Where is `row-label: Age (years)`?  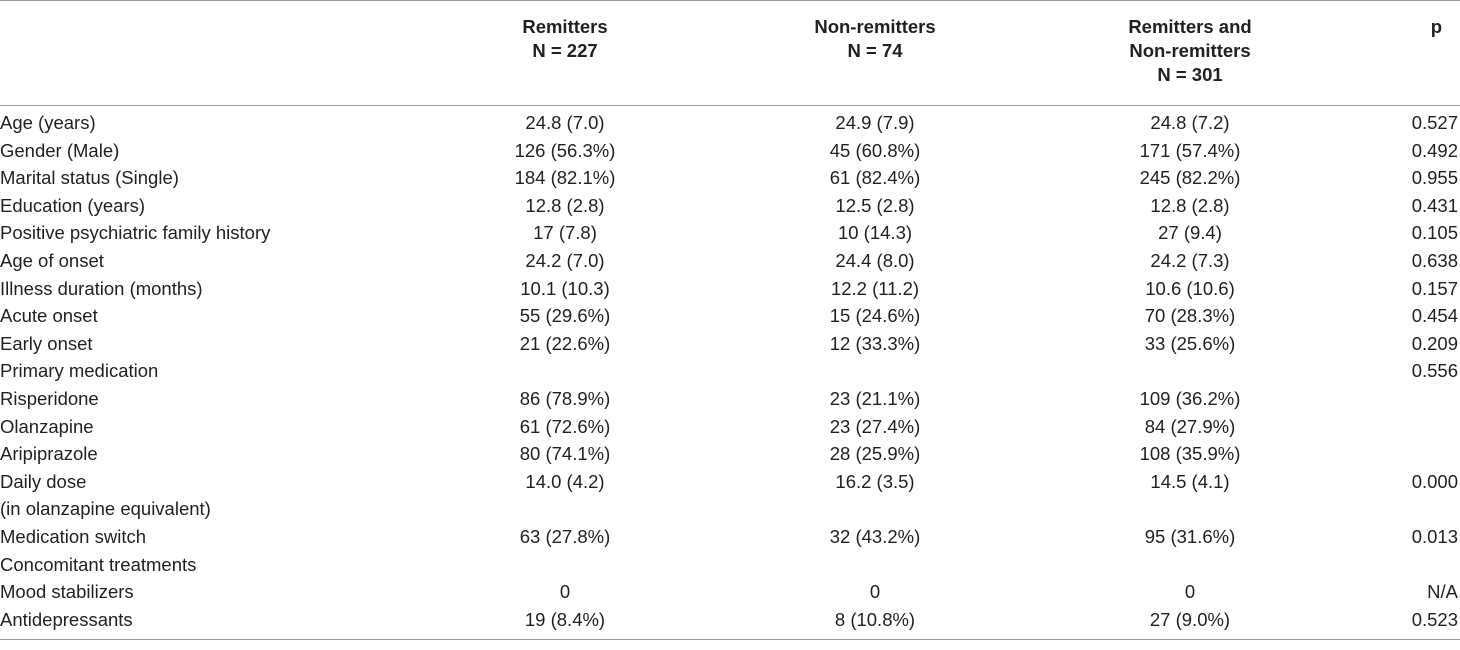 row-label: Age (years) is located at coordinates (48, 122).